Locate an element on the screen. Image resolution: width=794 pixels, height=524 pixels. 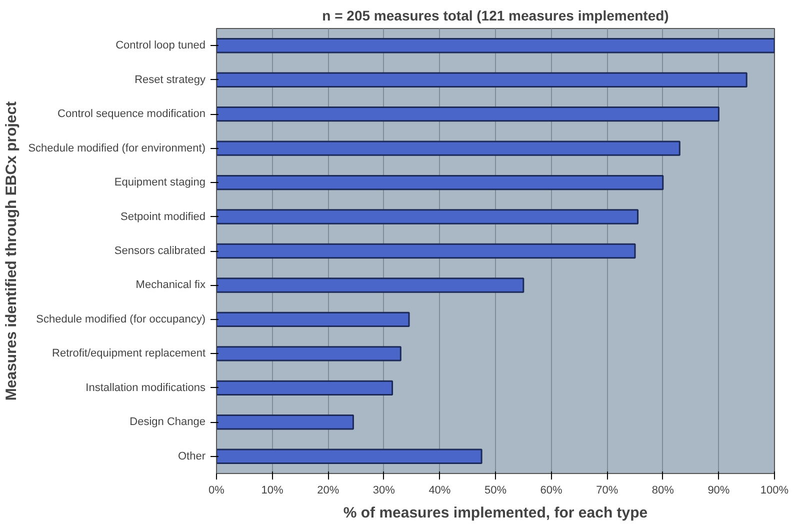
y-tick-label: Sensors calibrated is located at coordinates (160, 251).